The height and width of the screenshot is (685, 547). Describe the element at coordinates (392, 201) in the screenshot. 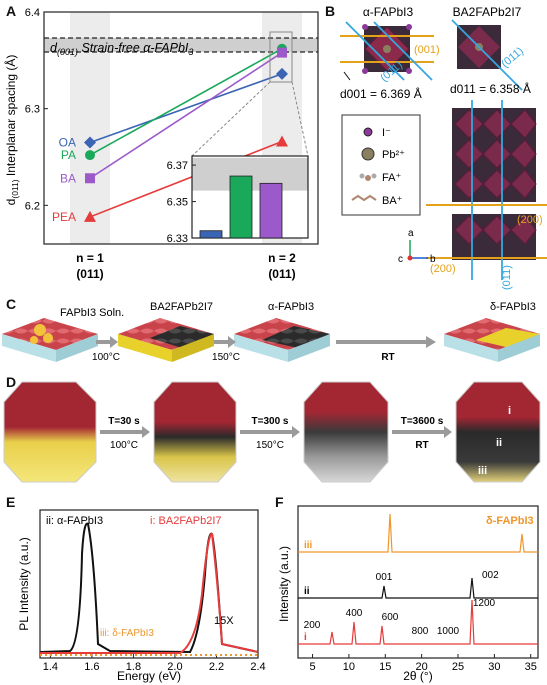

I see `legend-ba: BA⁺` at that location.